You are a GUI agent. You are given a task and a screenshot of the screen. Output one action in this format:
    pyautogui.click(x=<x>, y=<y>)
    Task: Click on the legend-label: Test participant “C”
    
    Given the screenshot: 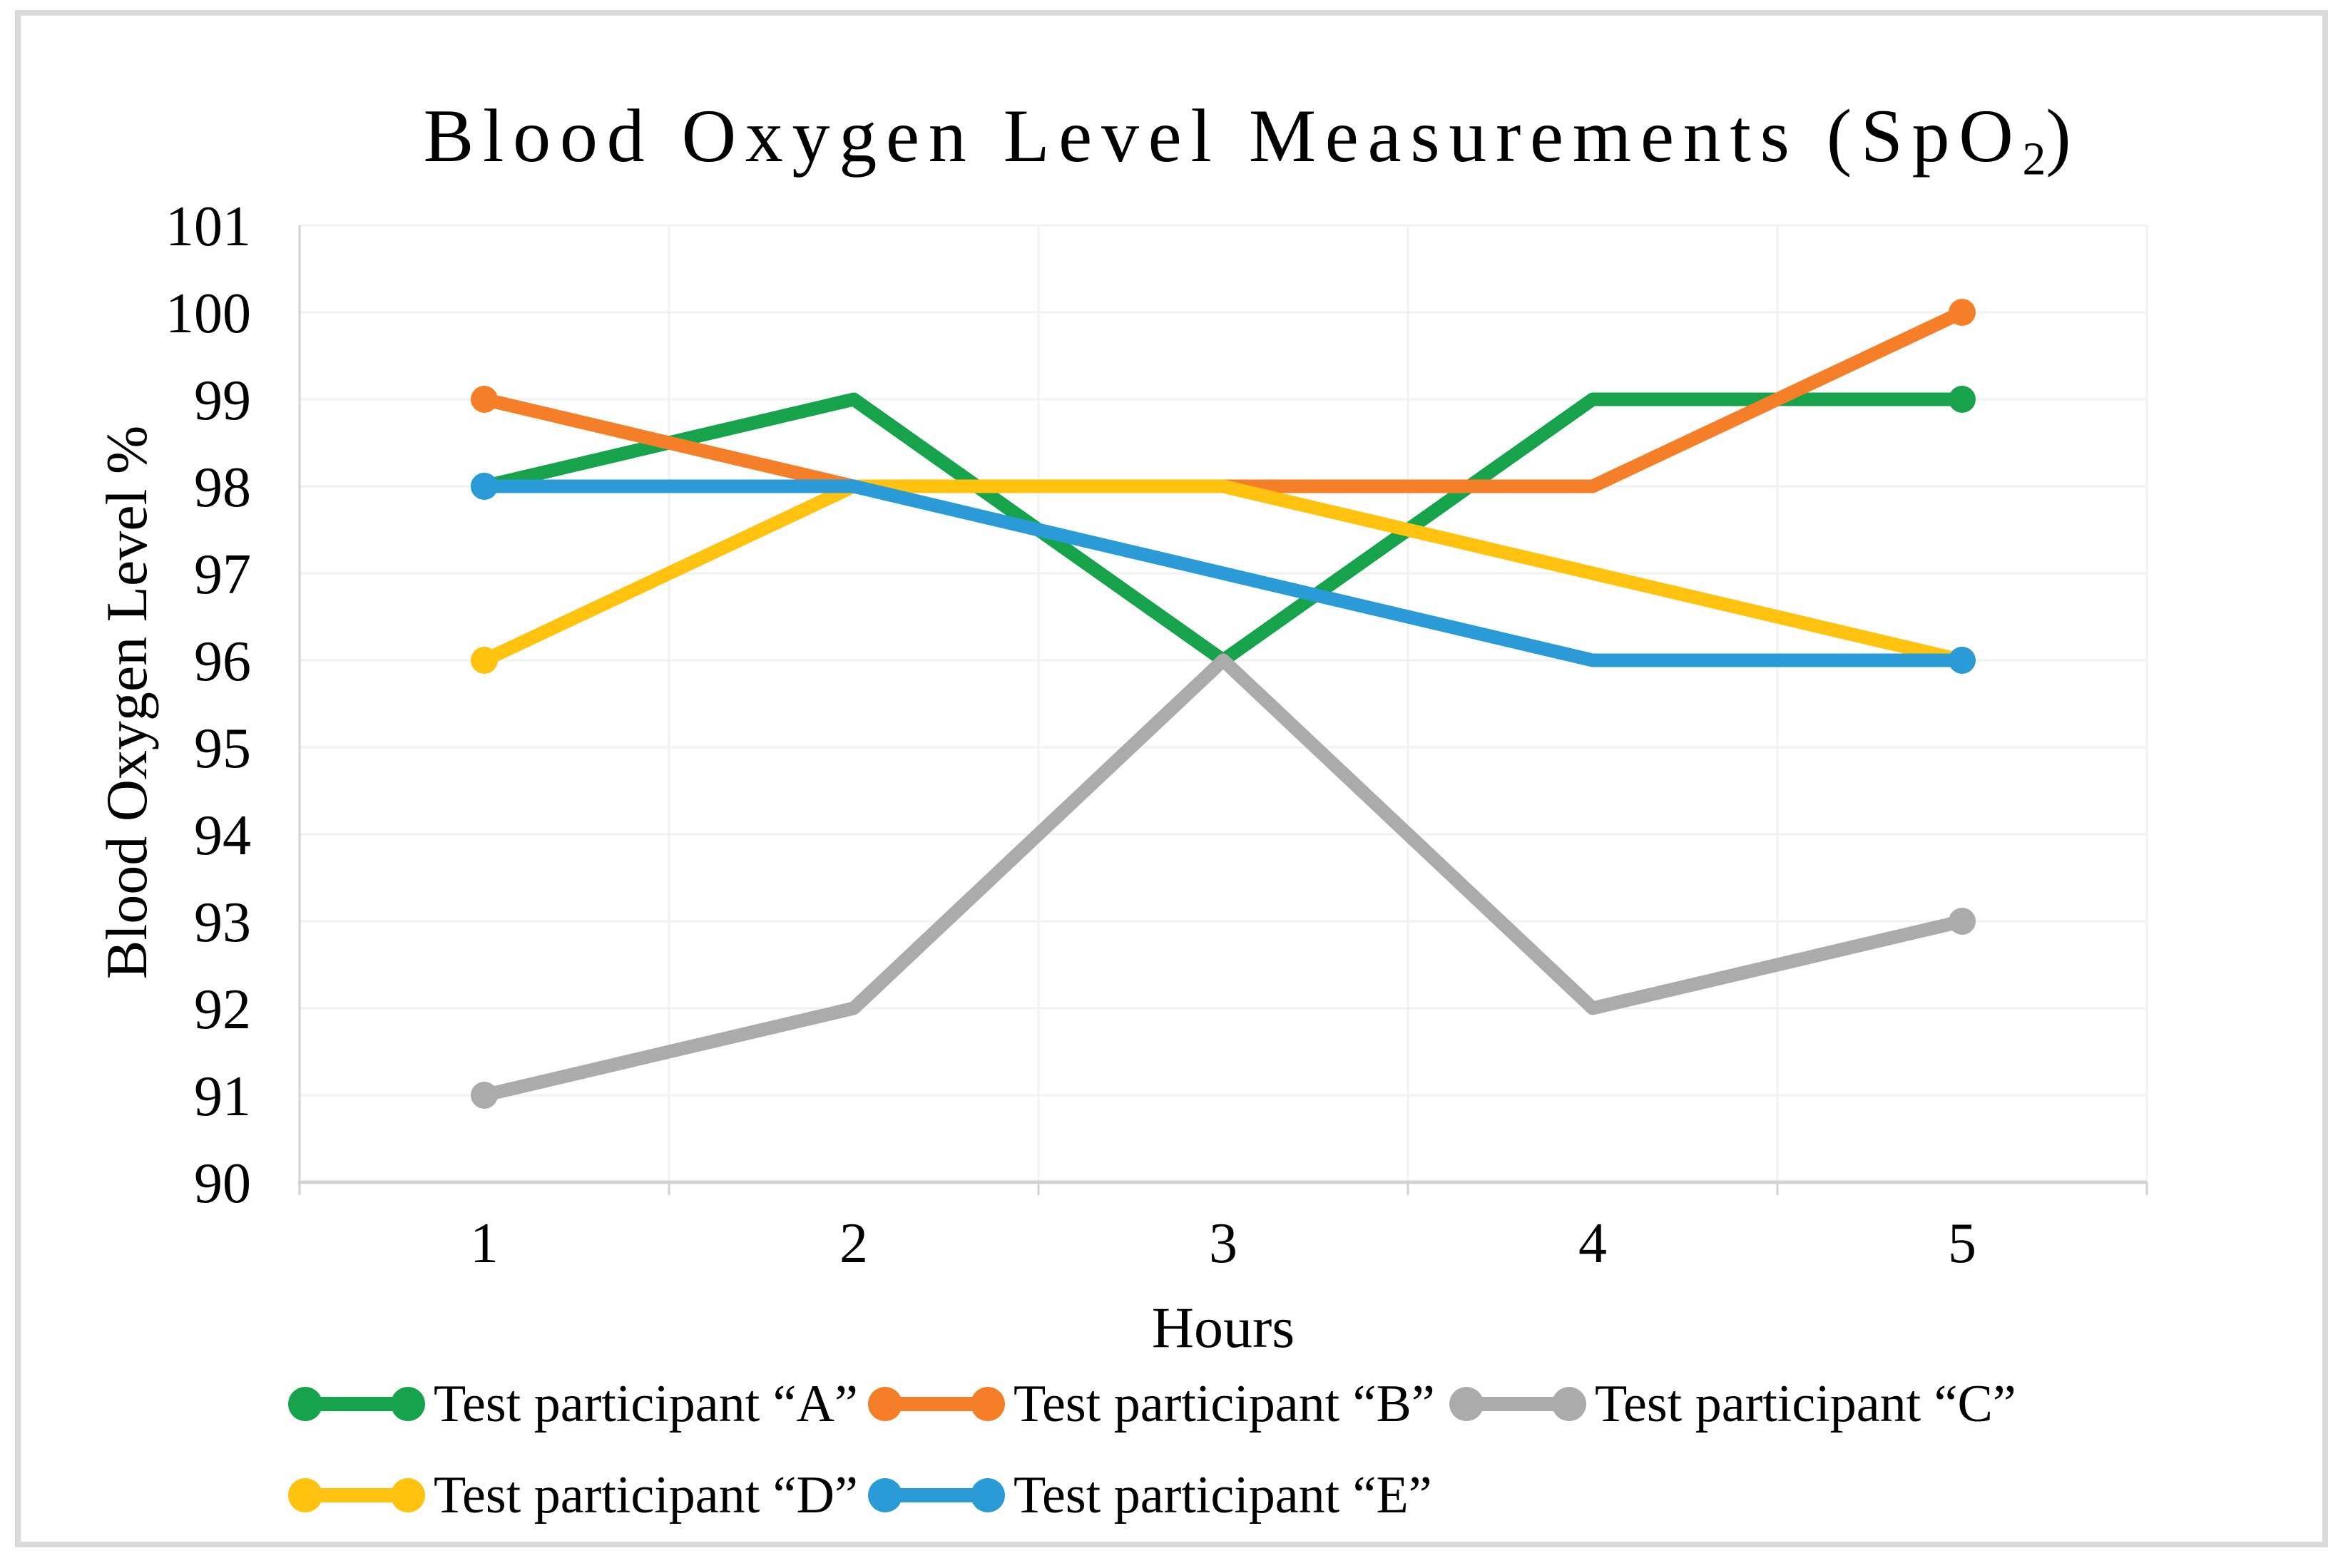 What is the action you would take?
    pyautogui.click(x=1805, y=1403)
    